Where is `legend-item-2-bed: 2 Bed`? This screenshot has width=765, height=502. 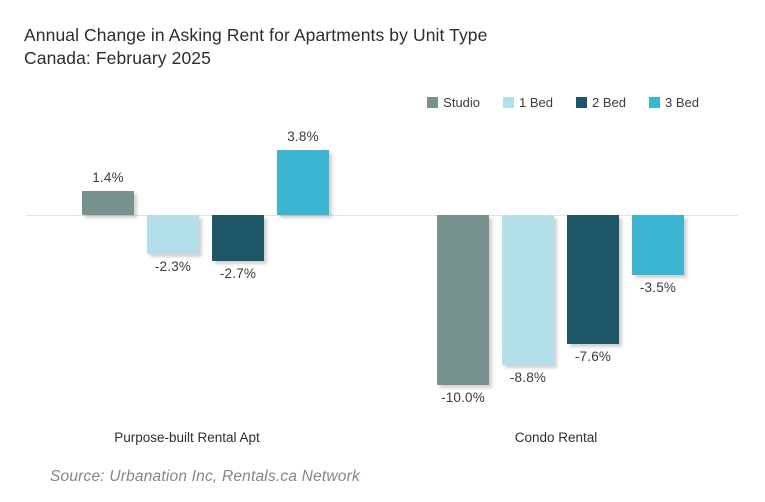 legend-item-2-bed: 2 Bed is located at coordinates (601, 102).